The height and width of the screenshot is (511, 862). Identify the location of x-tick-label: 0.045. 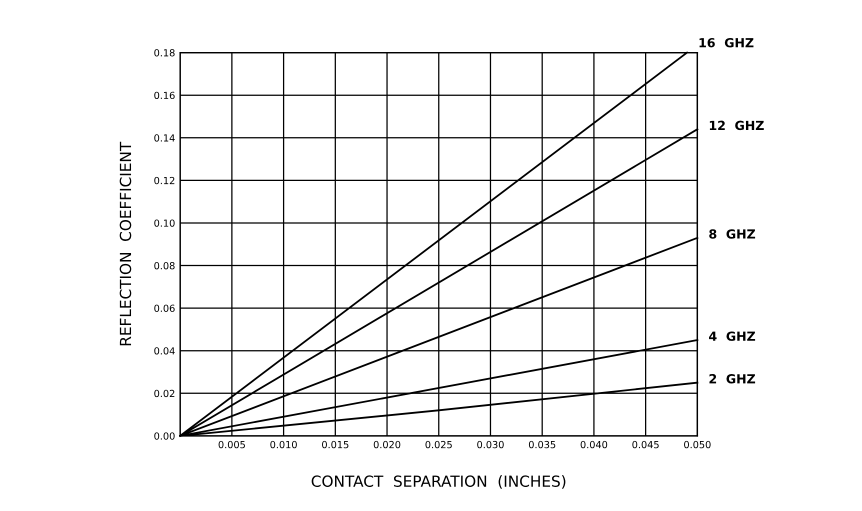
(645, 444).